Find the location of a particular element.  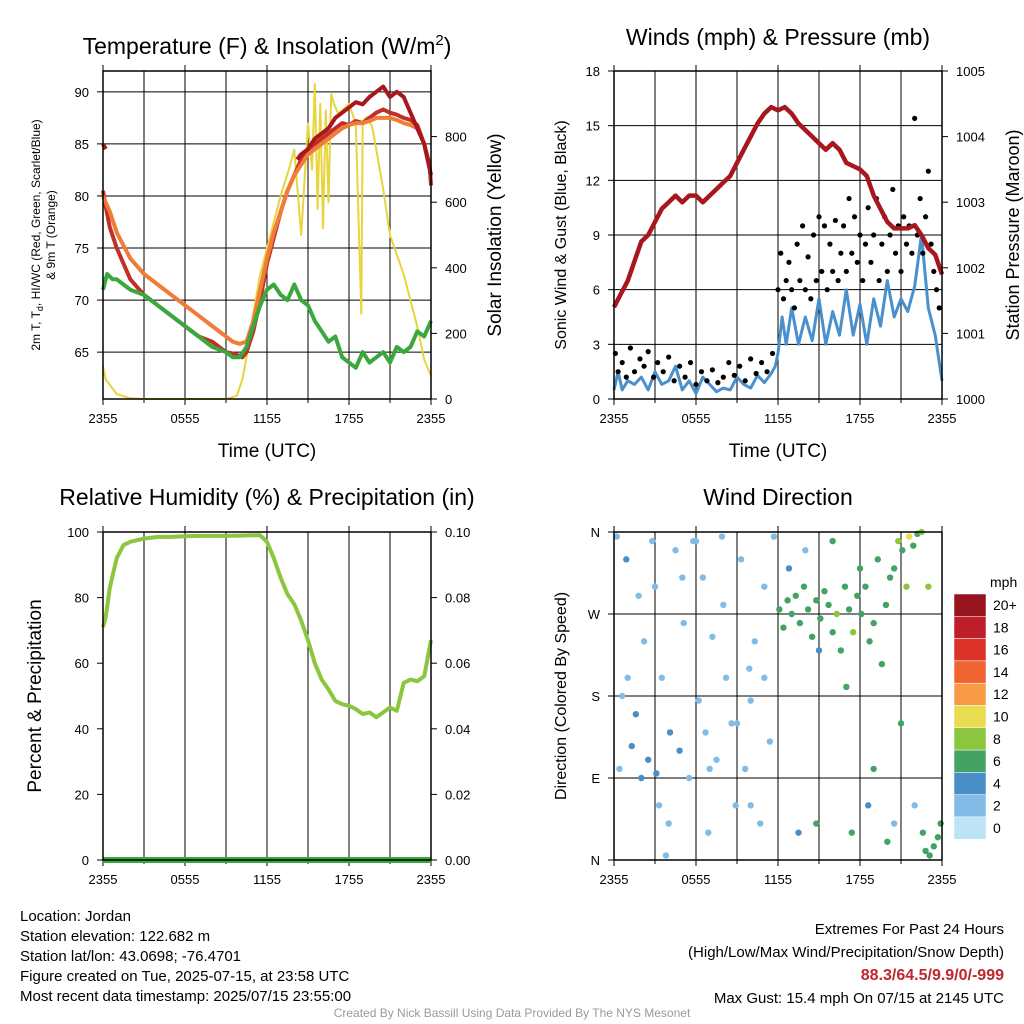

station-location: Location: Jordan is located at coordinates (75, 916).